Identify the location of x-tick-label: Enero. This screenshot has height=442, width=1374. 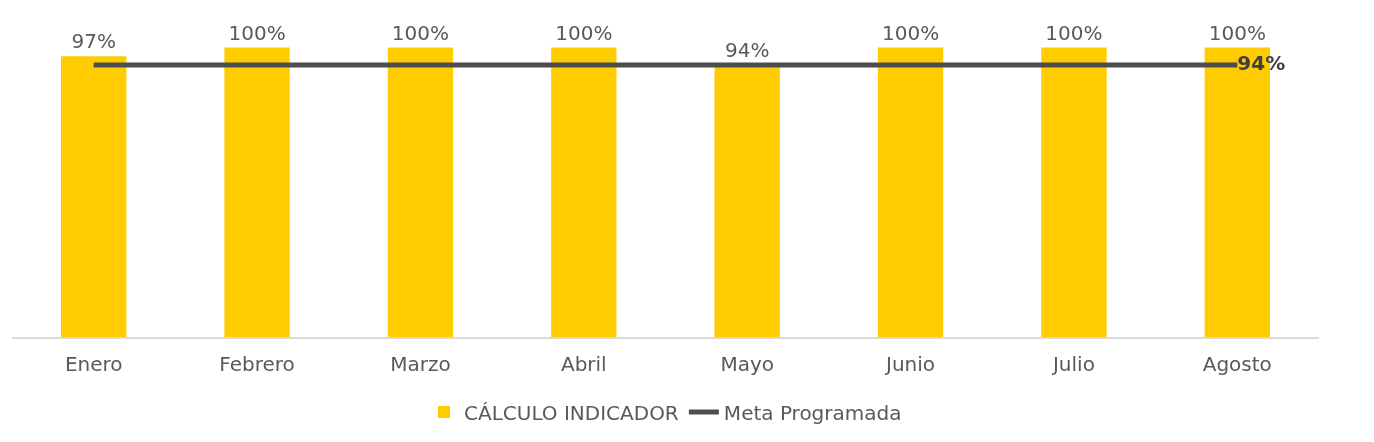
(93, 363).